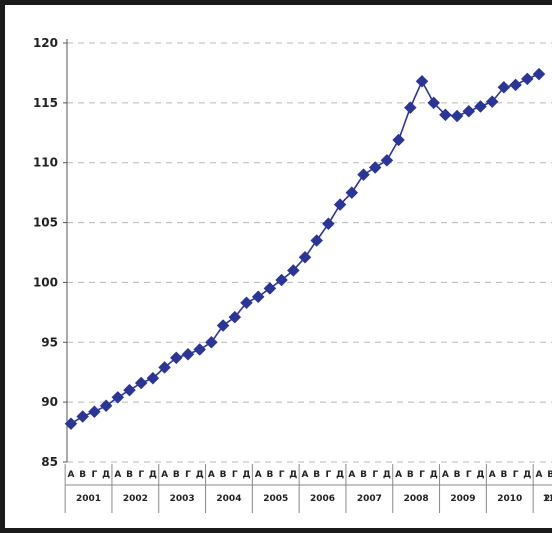  I want to click on y-tick-label: 120, so click(45, 43).